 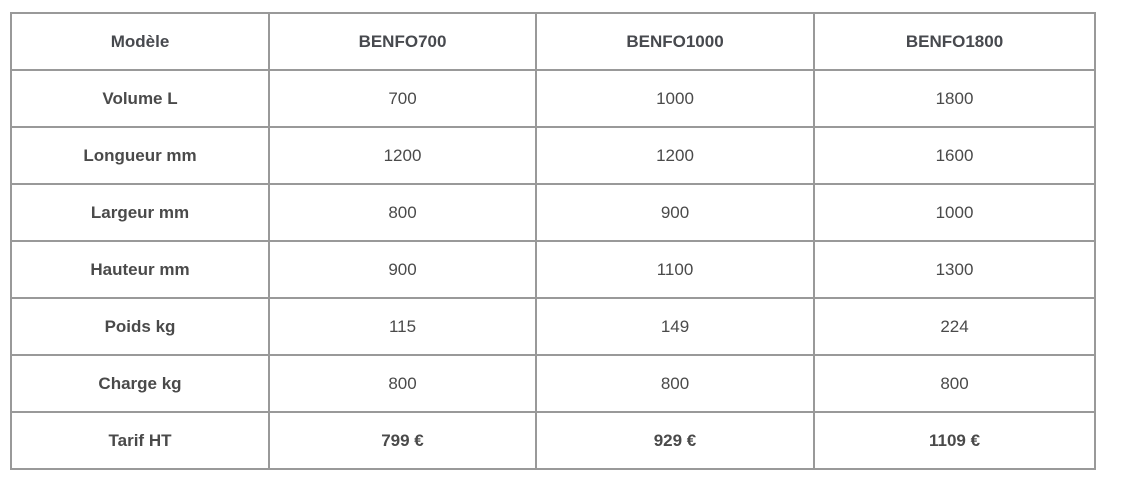 What do you see at coordinates (675, 440) in the screenshot?
I see `price-value: 929 €` at bounding box center [675, 440].